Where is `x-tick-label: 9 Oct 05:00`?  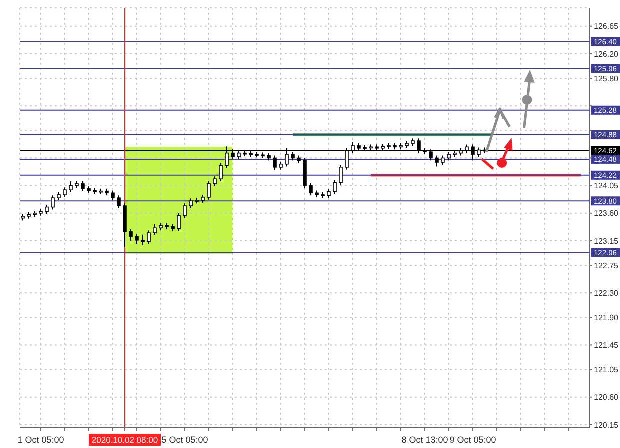
x-tick-label: 9 Oct 05:00 is located at coordinates (473, 440).